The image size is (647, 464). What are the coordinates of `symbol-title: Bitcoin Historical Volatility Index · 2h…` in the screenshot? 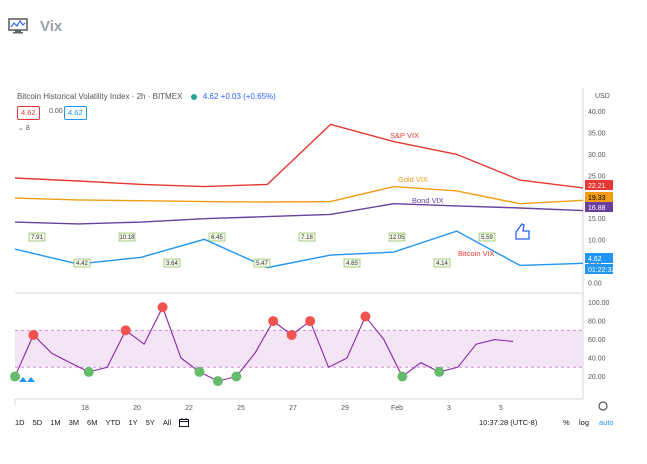 It's located at (100, 96).